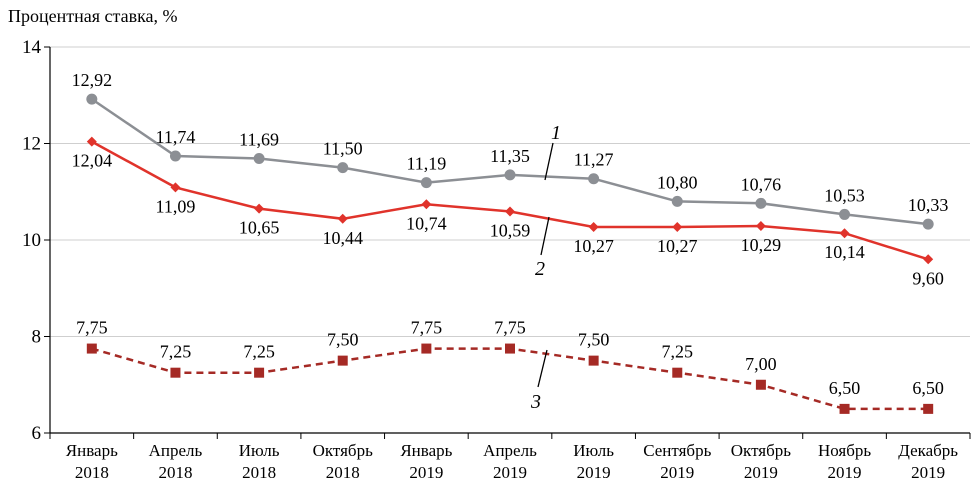 This screenshot has width=973, height=490. Describe the element at coordinates (343, 149) in the screenshot. I see `data-label: 11,50` at that location.